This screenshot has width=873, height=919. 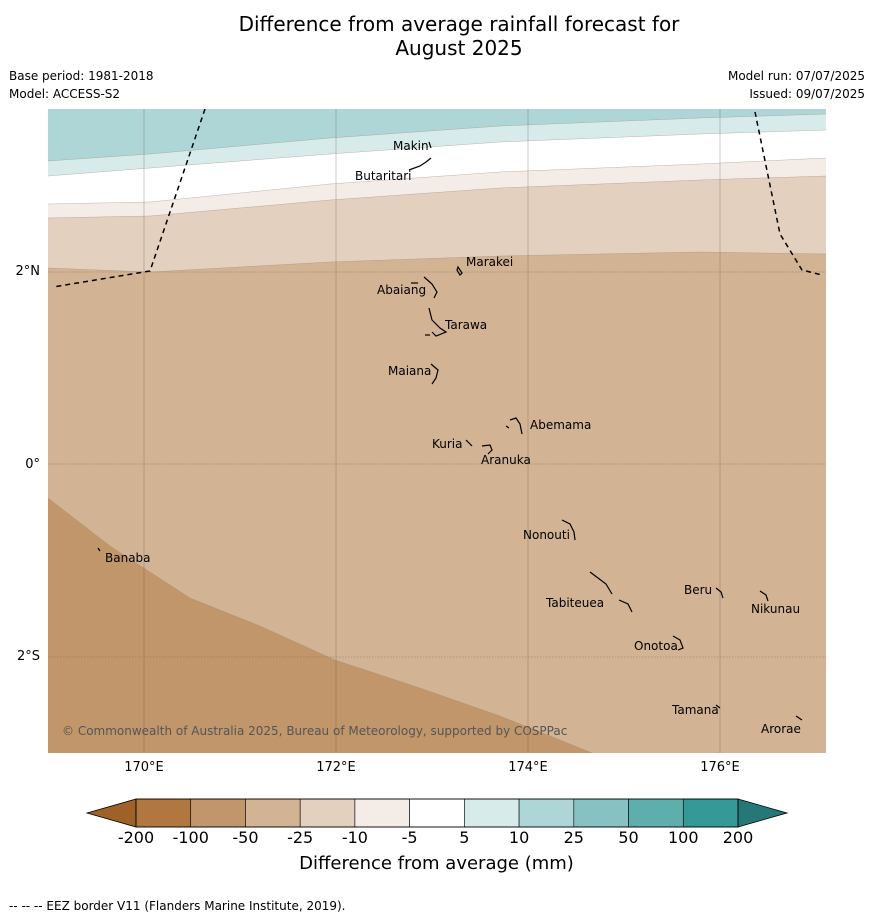 I want to click on island-label-onotoa: Onotoa, so click(x=656, y=646).